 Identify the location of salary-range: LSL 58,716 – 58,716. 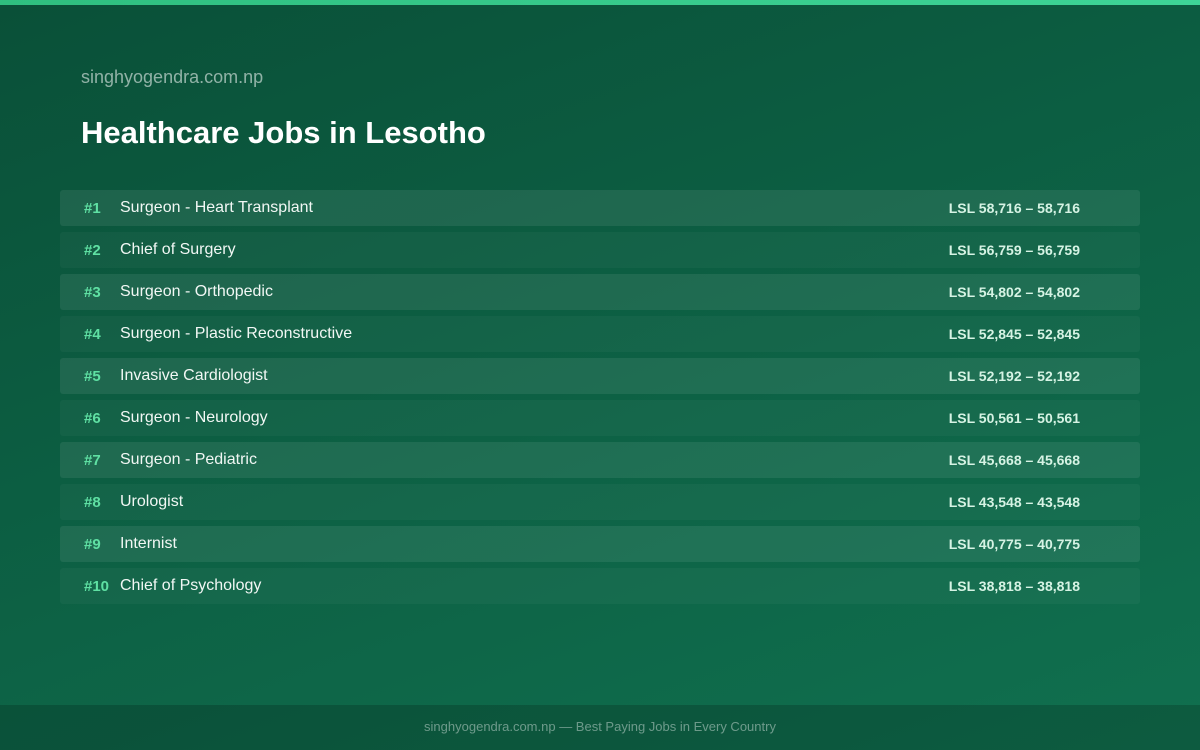
(1014, 208).